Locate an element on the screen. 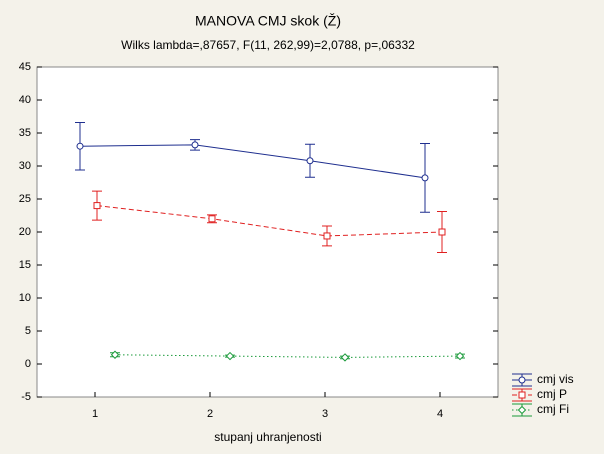  x-tick-label: 2 is located at coordinates (210, 414).